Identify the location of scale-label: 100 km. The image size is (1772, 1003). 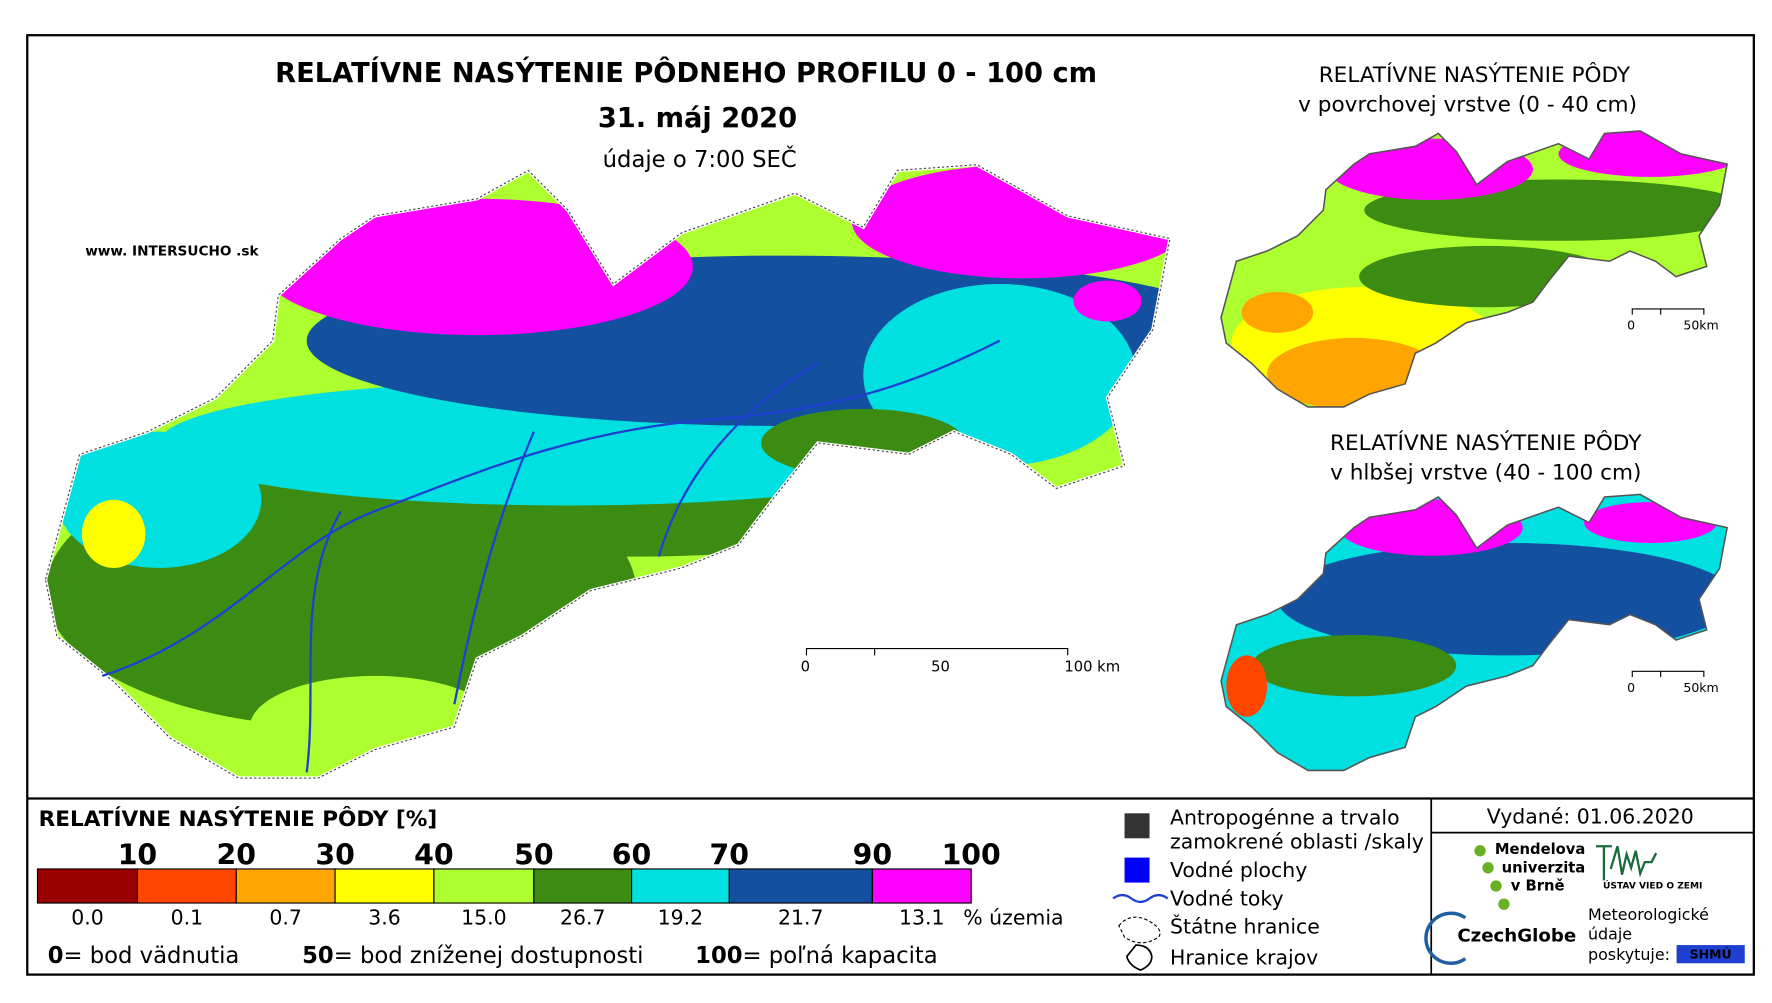
(1092, 666).